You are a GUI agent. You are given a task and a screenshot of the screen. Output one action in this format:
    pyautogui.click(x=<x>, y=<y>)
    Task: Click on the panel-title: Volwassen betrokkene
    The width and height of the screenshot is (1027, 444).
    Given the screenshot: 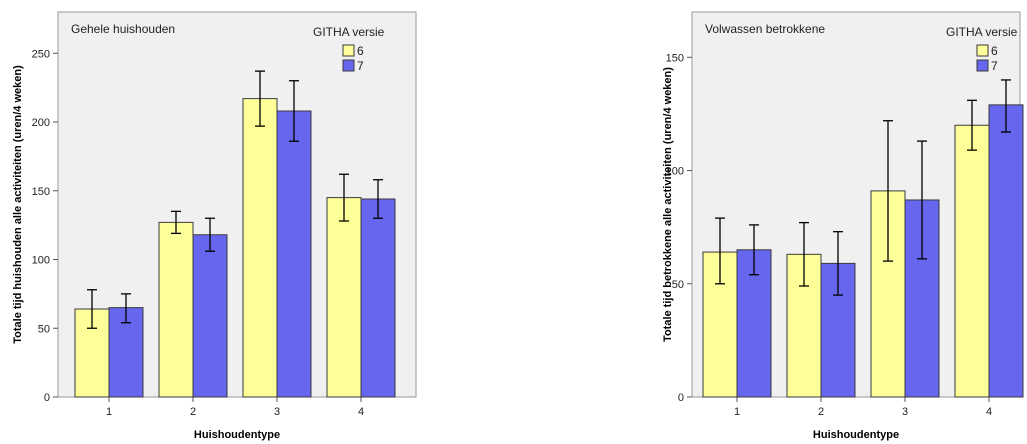 What is the action you would take?
    pyautogui.click(x=765, y=29)
    